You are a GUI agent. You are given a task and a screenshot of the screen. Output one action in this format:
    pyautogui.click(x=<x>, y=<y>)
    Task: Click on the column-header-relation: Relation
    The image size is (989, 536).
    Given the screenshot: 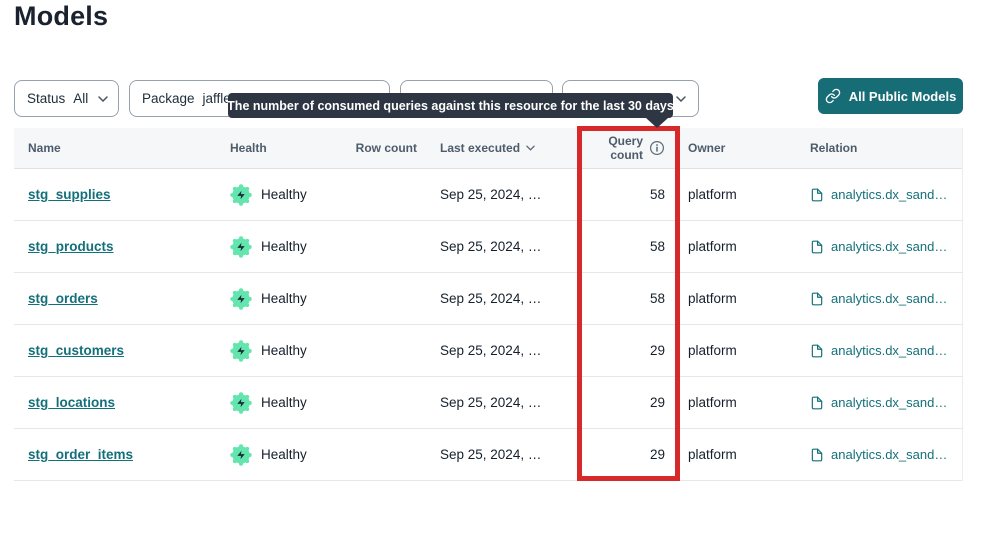 What is the action you would take?
    pyautogui.click(x=834, y=148)
    